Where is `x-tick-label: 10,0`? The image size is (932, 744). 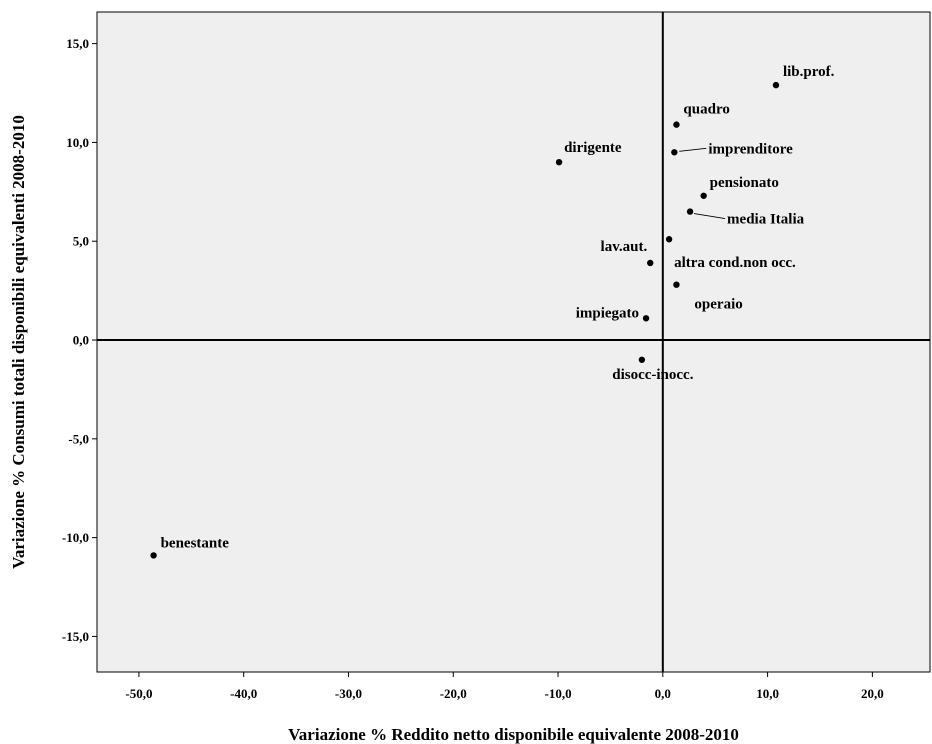
x-tick-label: 10,0 is located at coordinates (767, 693).